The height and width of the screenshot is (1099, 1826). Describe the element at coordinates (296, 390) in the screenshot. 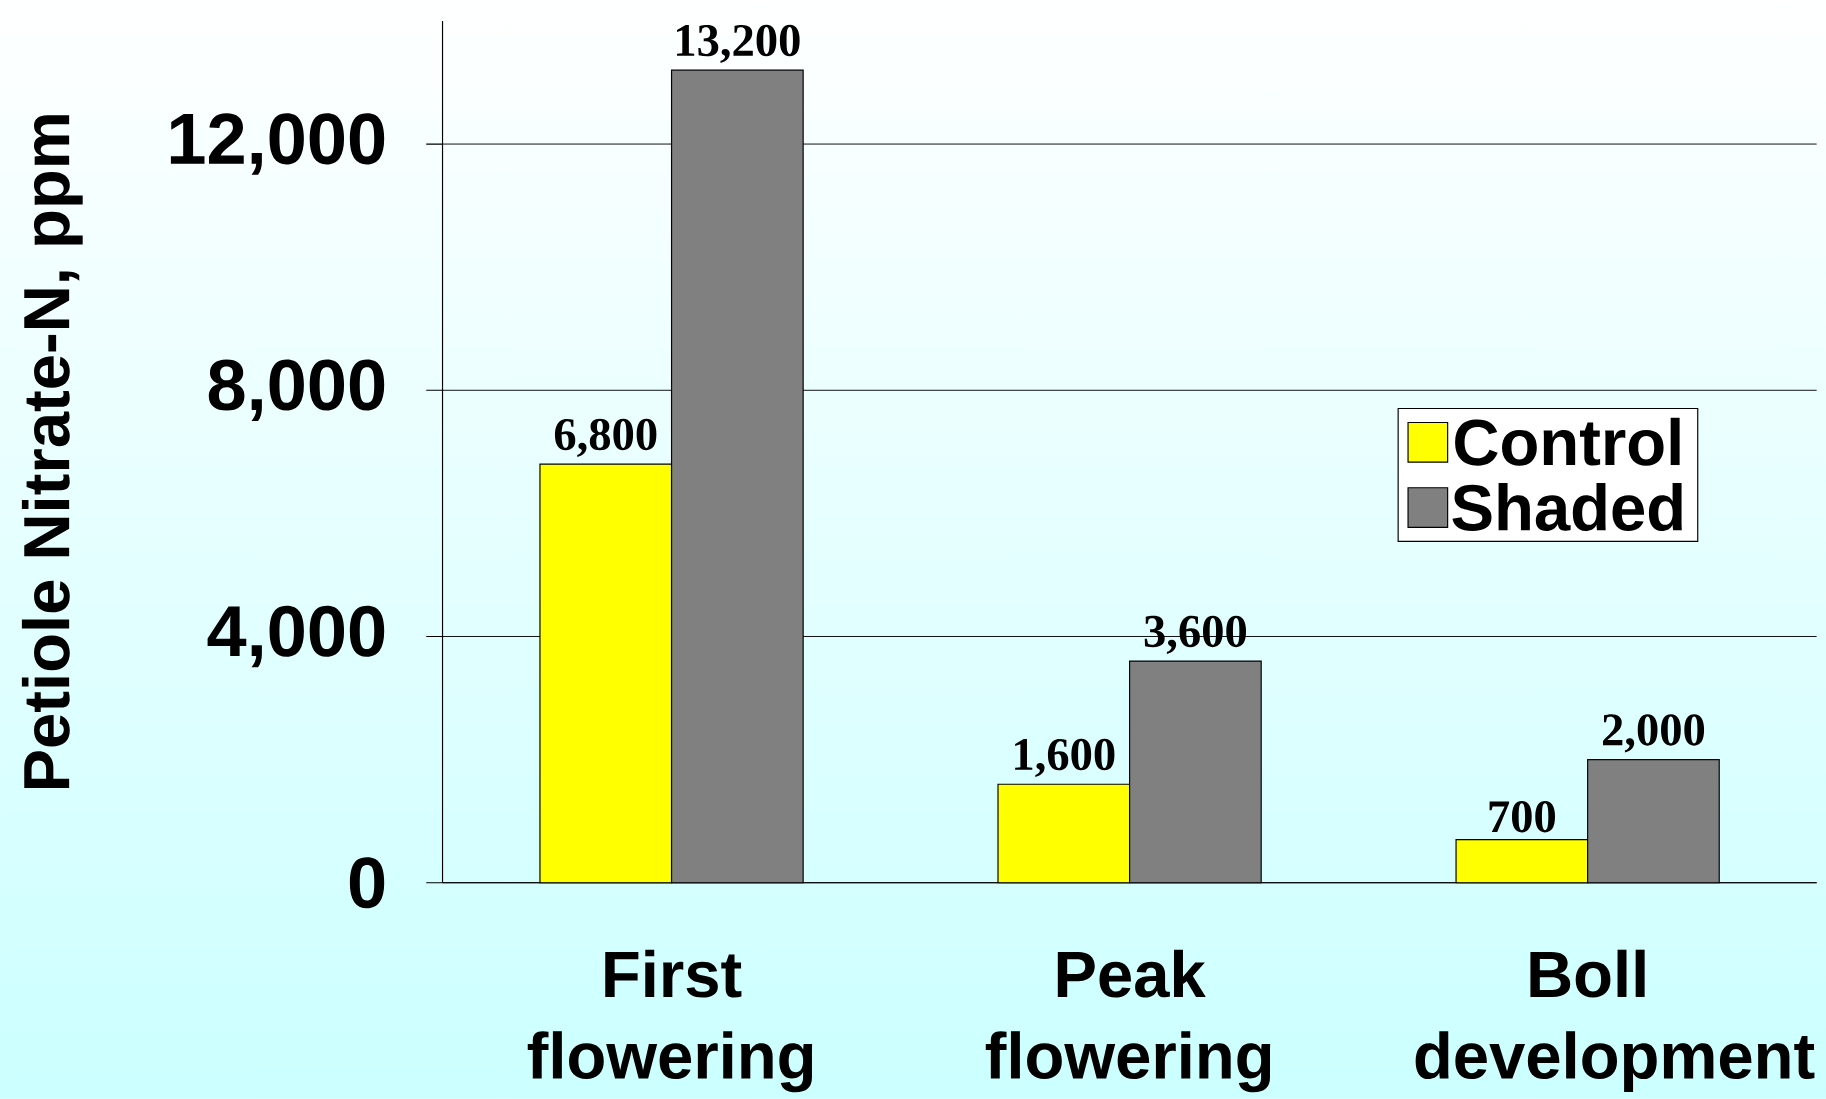

I see `y-tick-label: 8,000` at that location.